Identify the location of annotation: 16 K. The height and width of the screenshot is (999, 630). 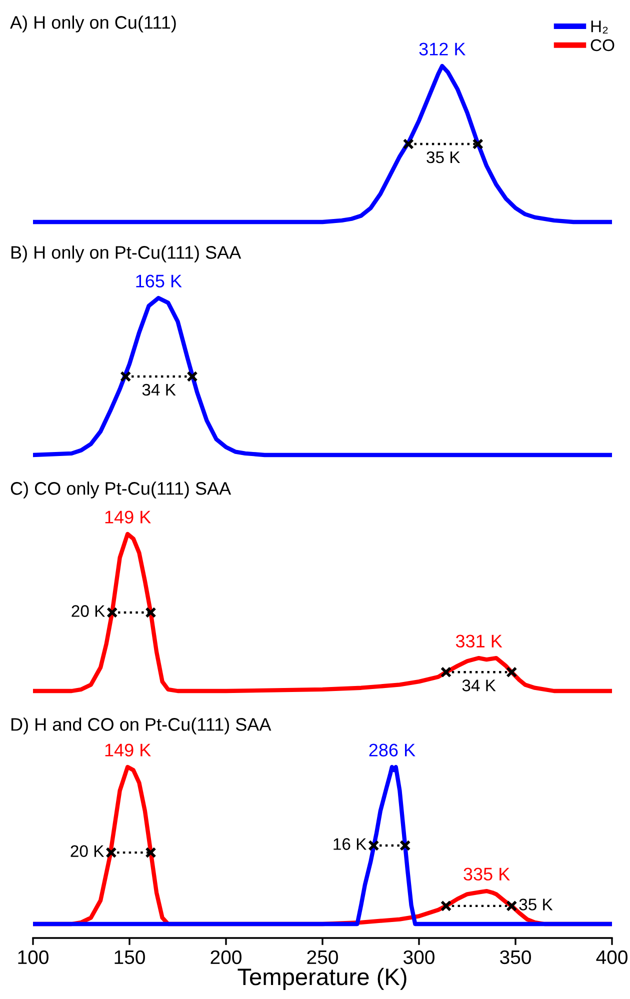
(350, 844).